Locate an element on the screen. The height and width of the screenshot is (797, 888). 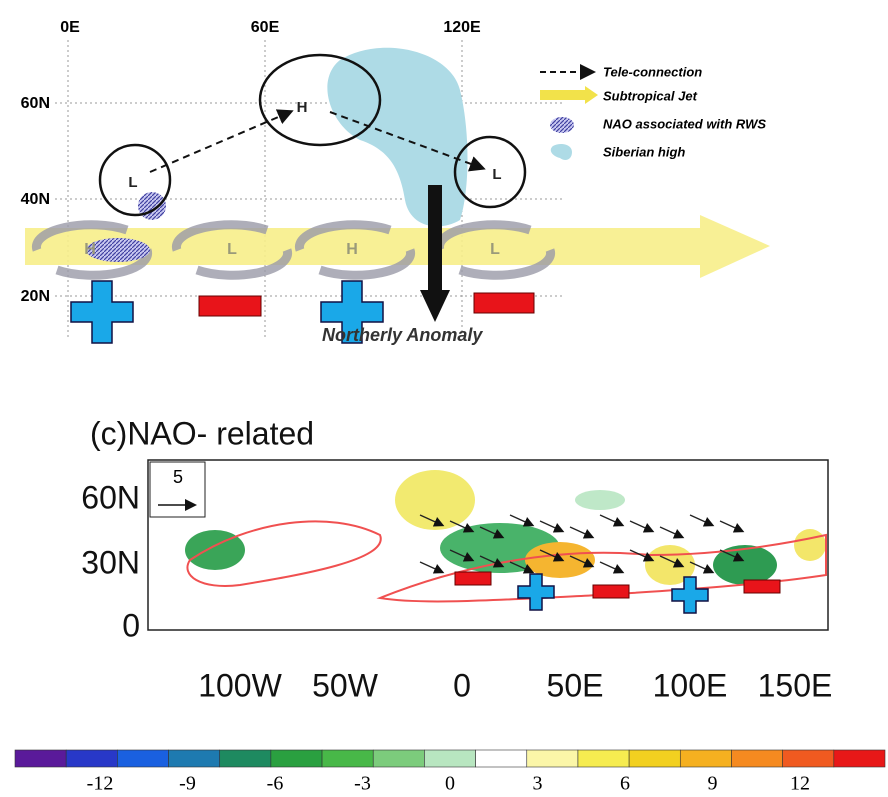
colorbar-label: -6 is located at coordinates (275, 784).